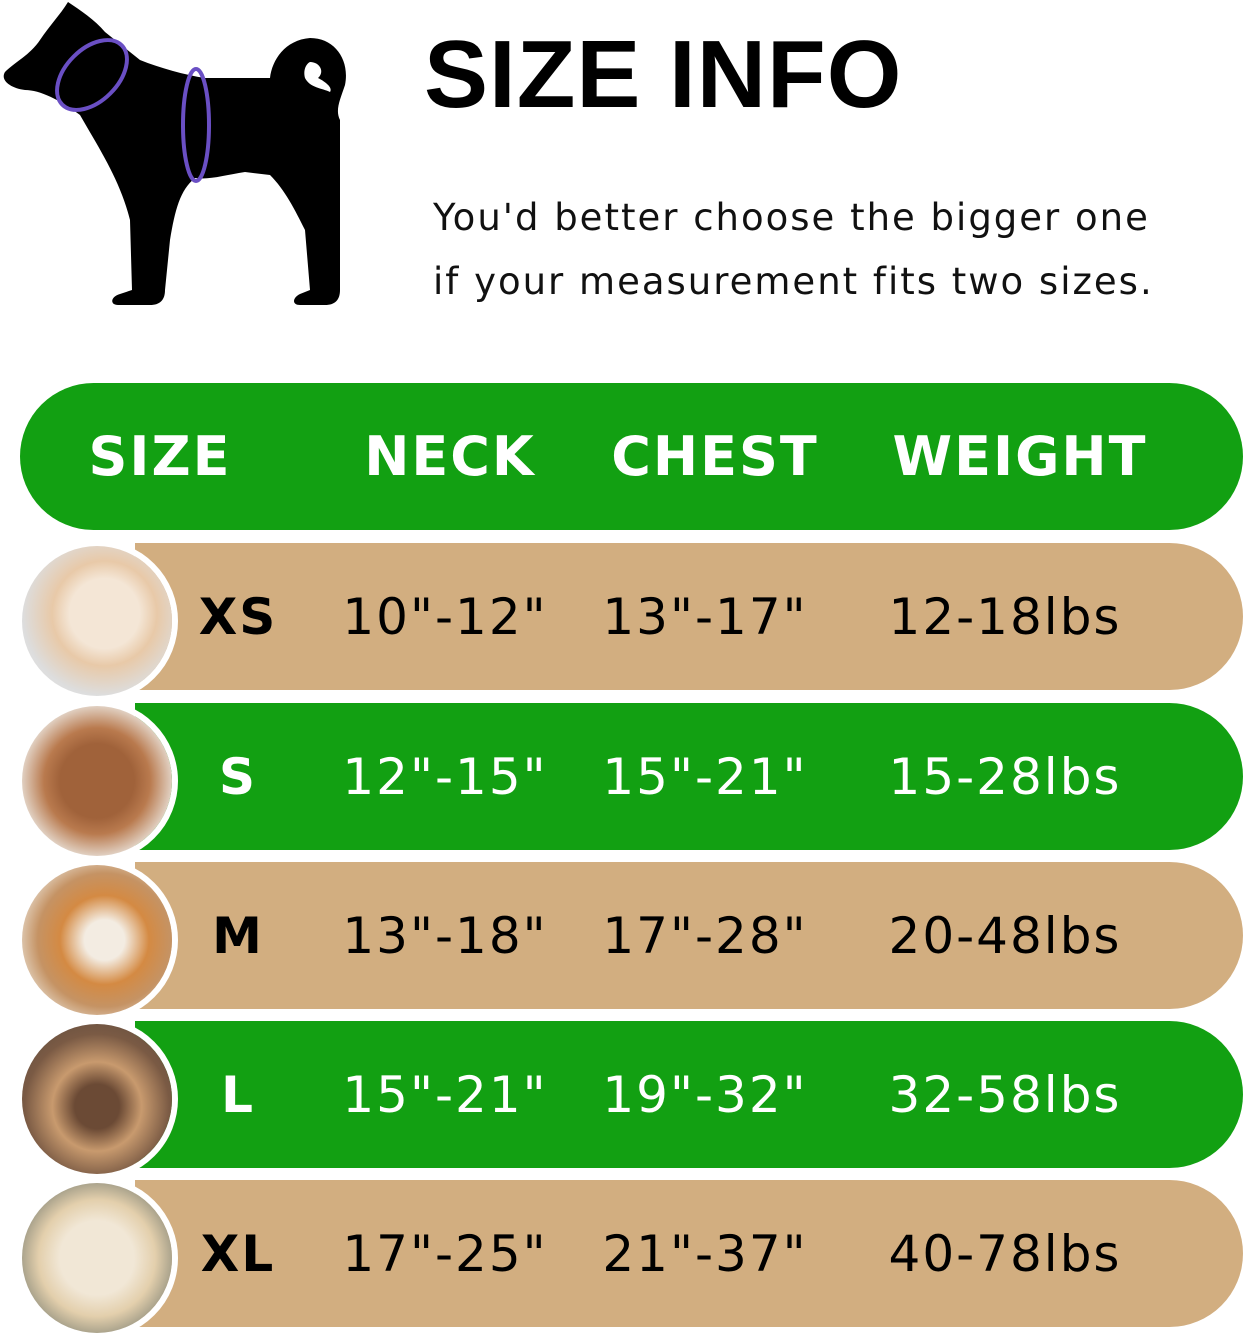 This screenshot has width=1249, height=1339. I want to click on header-weight: WEIGHT, so click(1020, 456).